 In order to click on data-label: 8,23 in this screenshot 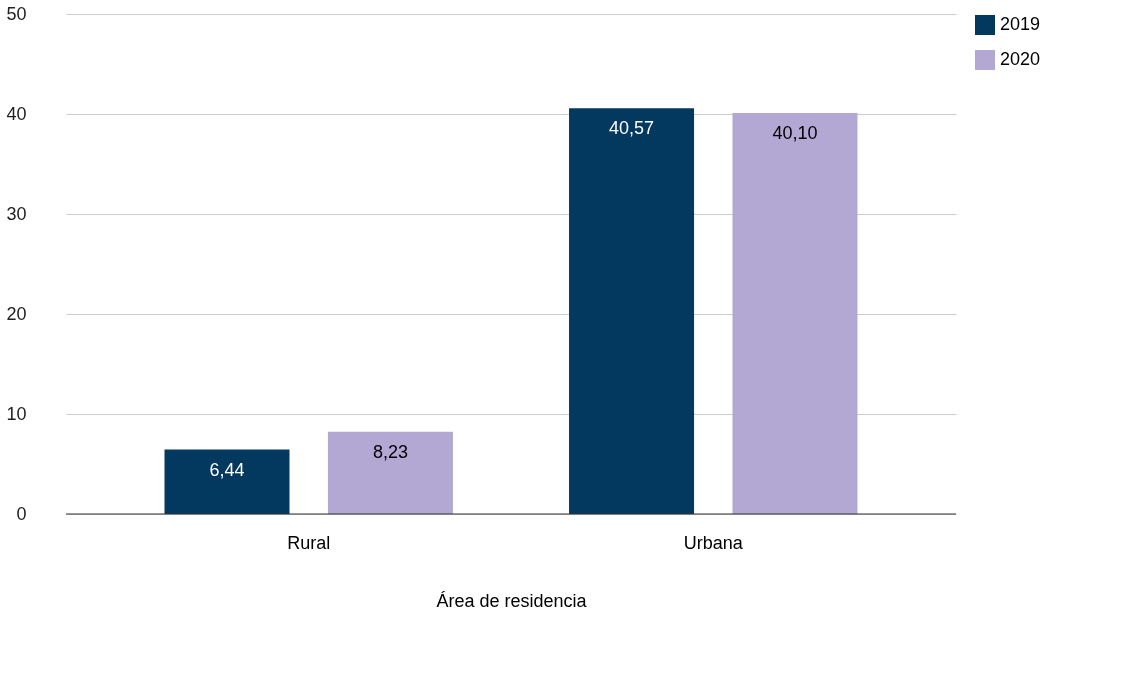, I will do `click(390, 451)`.